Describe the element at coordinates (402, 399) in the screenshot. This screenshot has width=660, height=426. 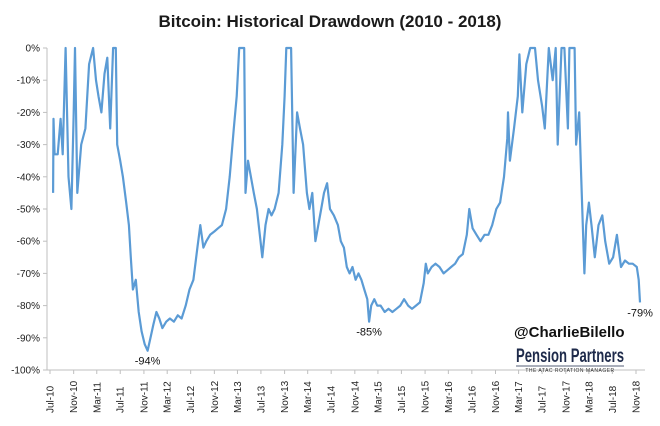
I see `x-tick-label: Jul-15` at that location.